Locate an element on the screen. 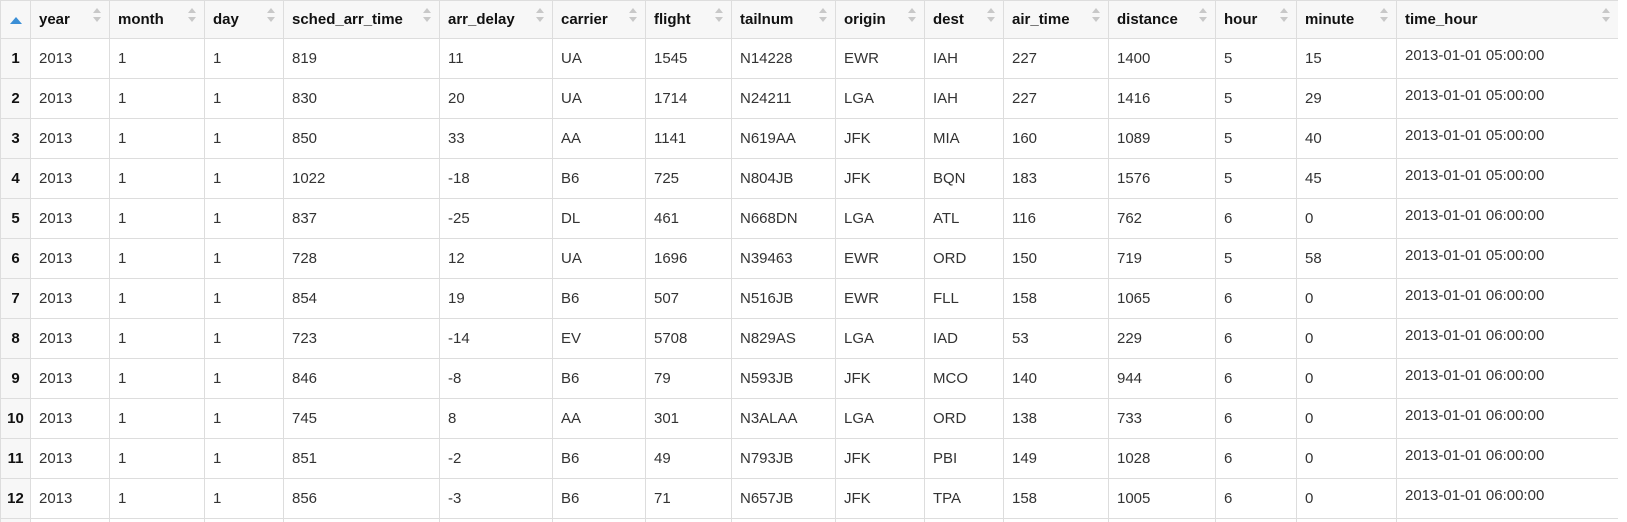  cell-origin: EWR is located at coordinates (880, 58).